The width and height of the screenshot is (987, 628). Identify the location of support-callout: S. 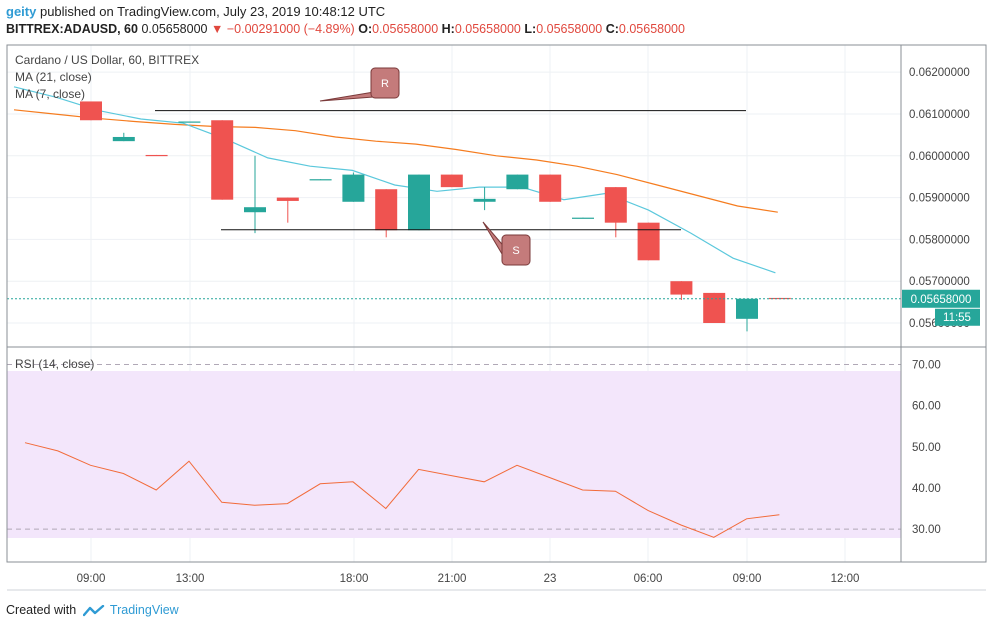
(506, 243).